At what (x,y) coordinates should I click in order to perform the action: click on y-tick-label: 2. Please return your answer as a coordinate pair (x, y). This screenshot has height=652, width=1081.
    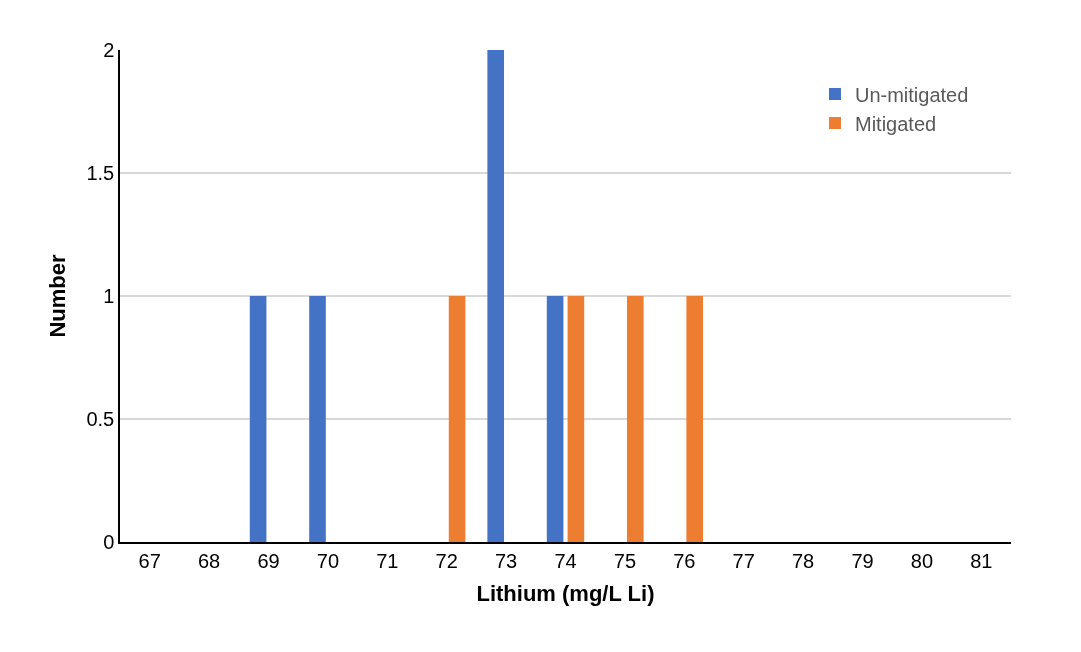
    Looking at the image, I should click on (109, 50).